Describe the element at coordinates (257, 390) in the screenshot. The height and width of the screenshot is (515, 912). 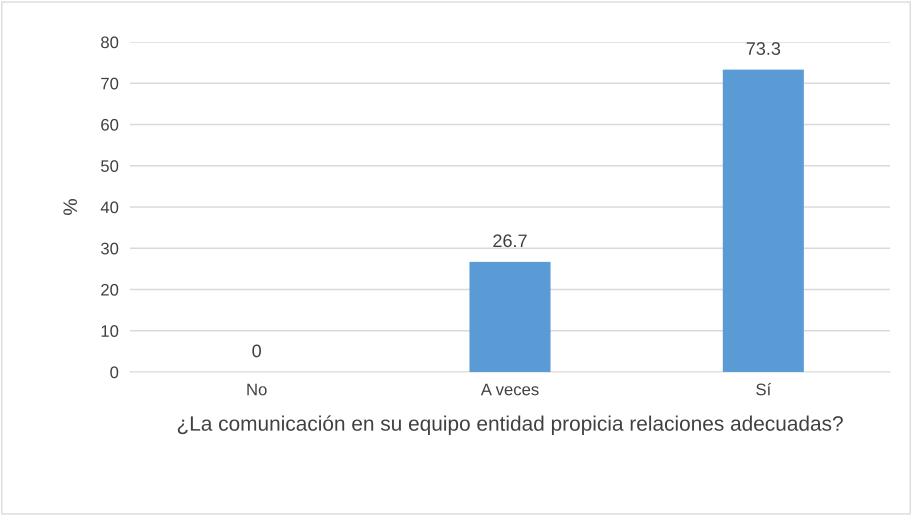
I see `x-tick-label: No` at that location.